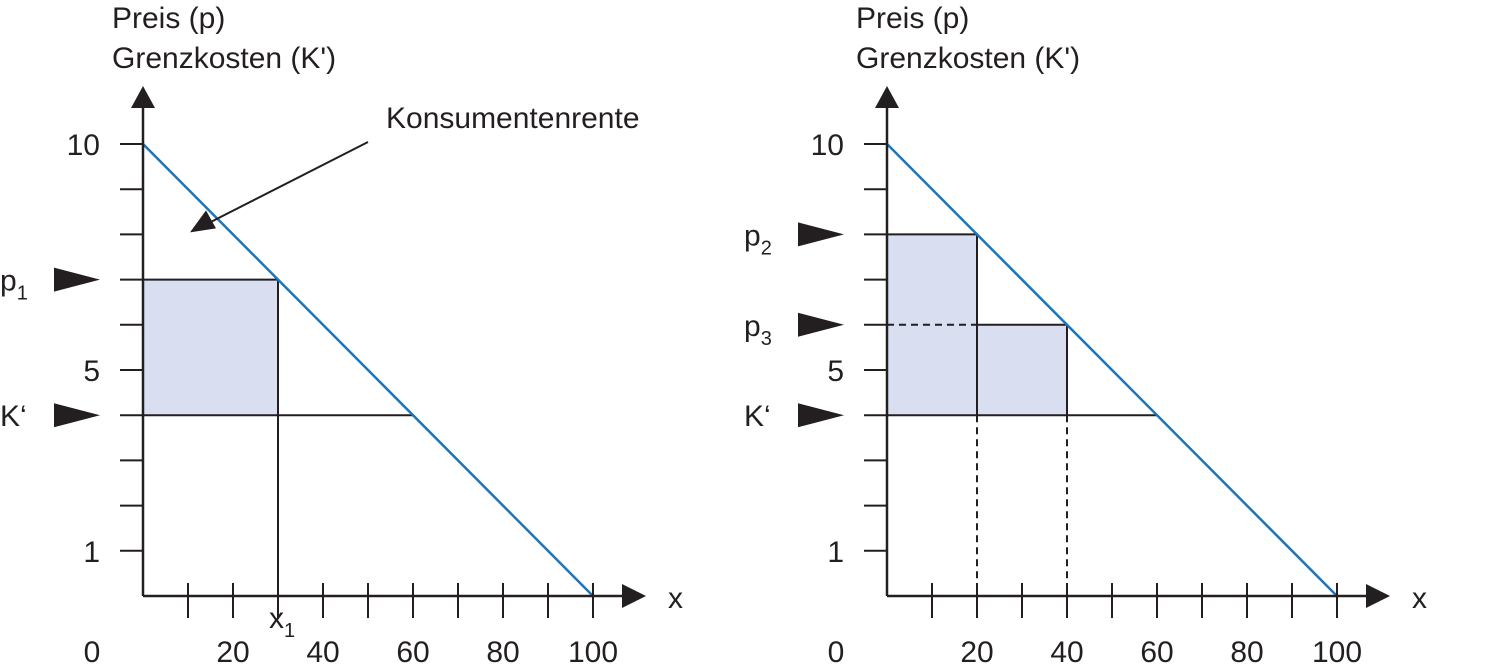  I want to click on price-marker-label: p1, so click(14, 285).